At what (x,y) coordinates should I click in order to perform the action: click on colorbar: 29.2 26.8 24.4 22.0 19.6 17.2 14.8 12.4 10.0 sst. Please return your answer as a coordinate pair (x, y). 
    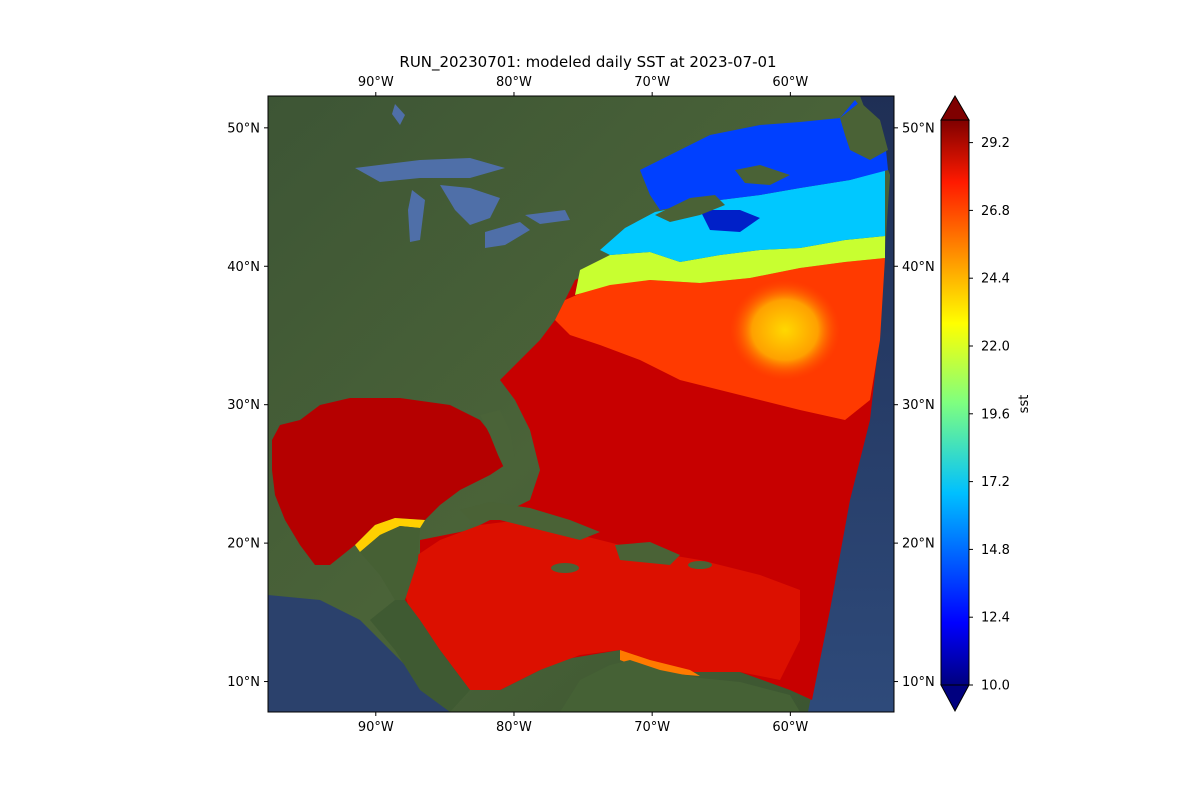
    Looking at the image, I should click on (986, 404).